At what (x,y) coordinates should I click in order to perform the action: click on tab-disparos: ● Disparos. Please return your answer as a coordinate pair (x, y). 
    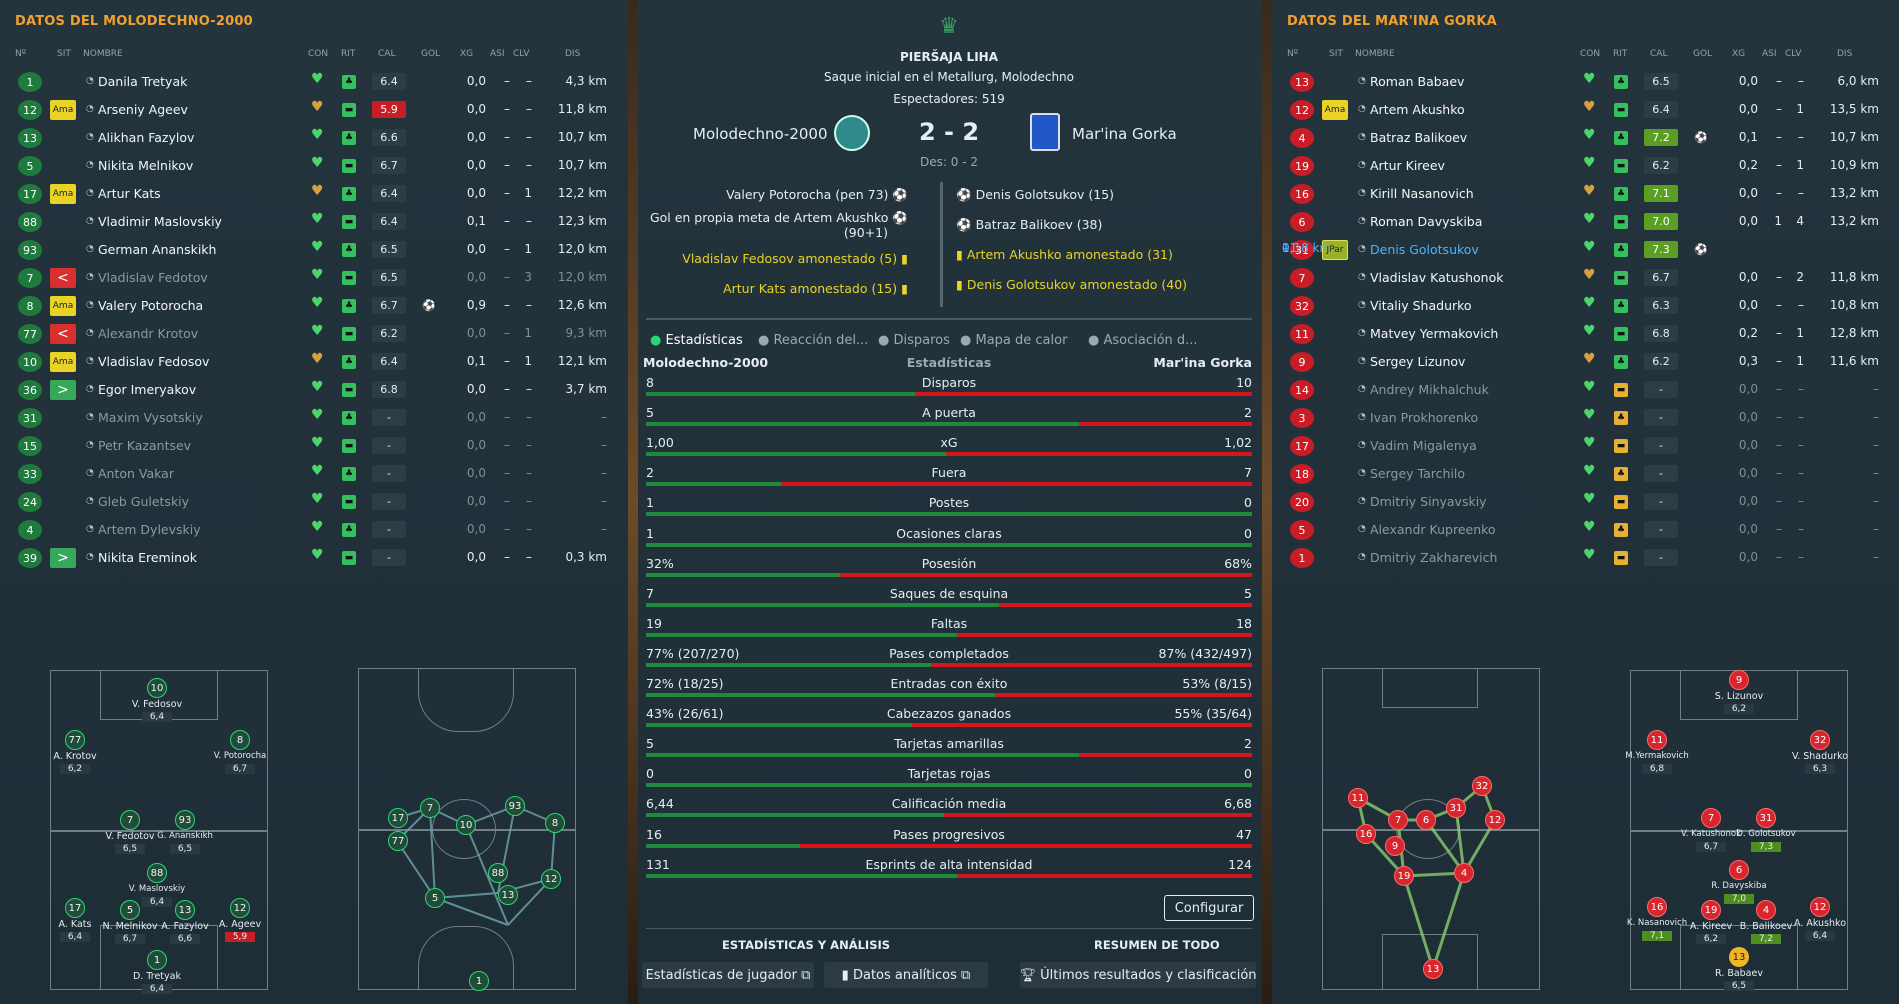
    Looking at the image, I should click on (914, 340).